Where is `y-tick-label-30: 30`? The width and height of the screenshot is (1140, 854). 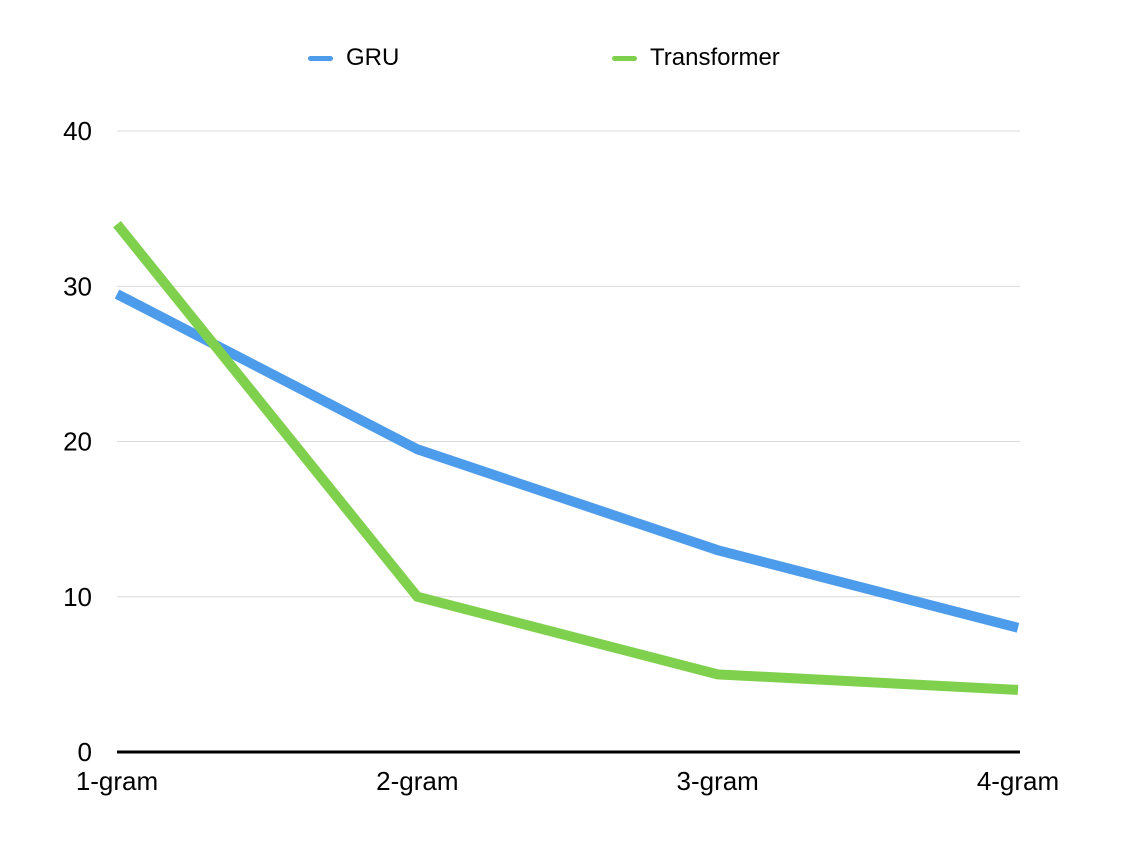
y-tick-label-30: 30 is located at coordinates (77, 286).